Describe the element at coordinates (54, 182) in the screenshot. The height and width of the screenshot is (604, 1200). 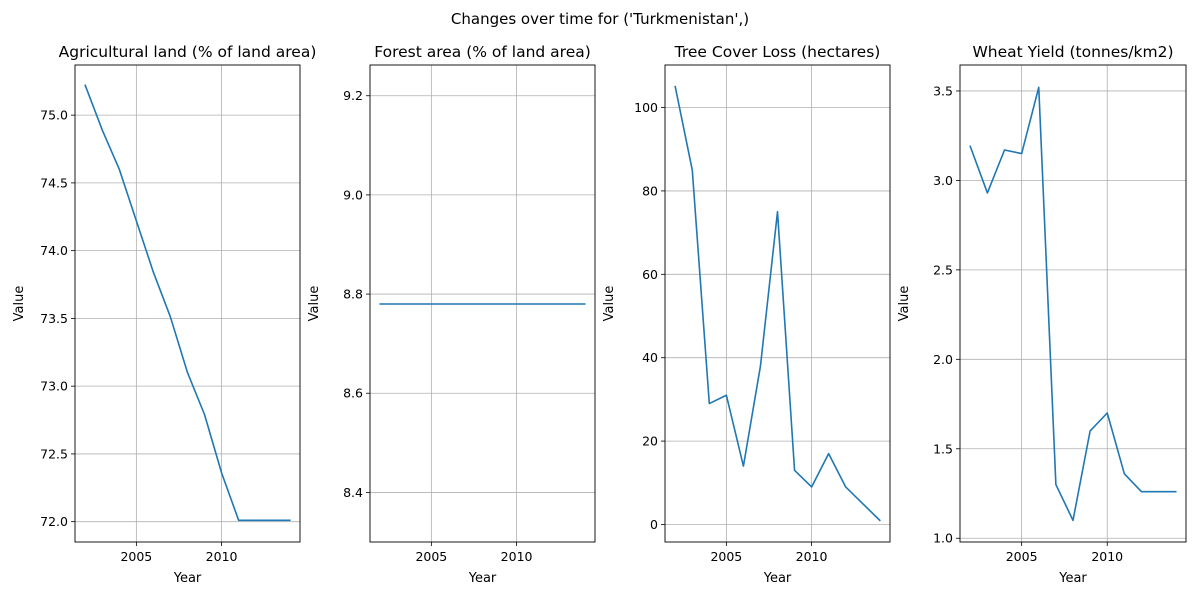
I see `y-tick-label: 74.5` at that location.